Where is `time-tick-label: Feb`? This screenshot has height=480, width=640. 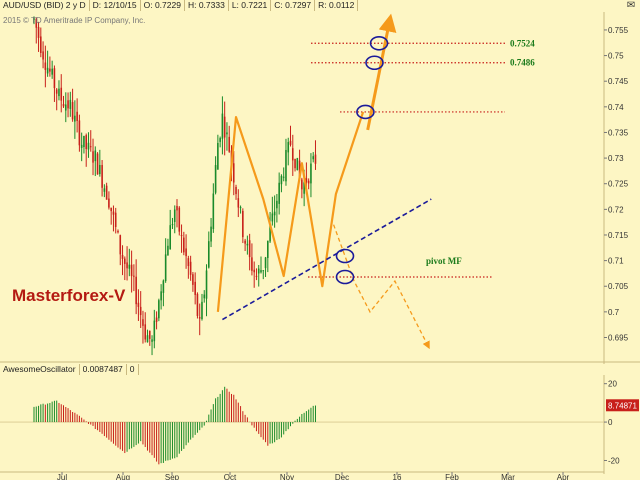
time-tick-label: Feb is located at coordinates (452, 476).